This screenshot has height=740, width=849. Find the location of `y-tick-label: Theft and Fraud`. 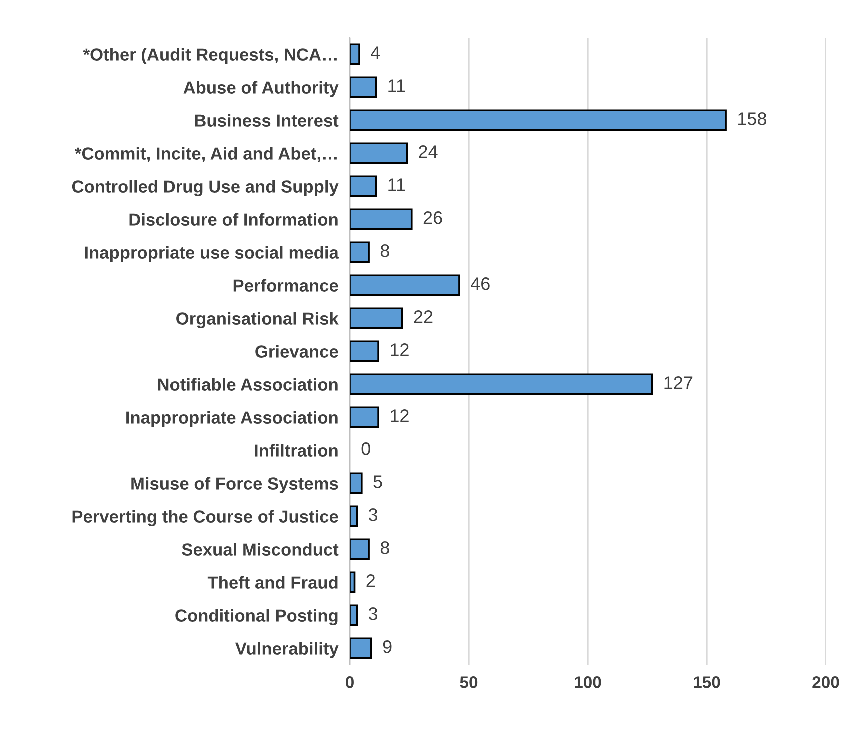

y-tick-label: Theft and Fraud is located at coordinates (273, 582).